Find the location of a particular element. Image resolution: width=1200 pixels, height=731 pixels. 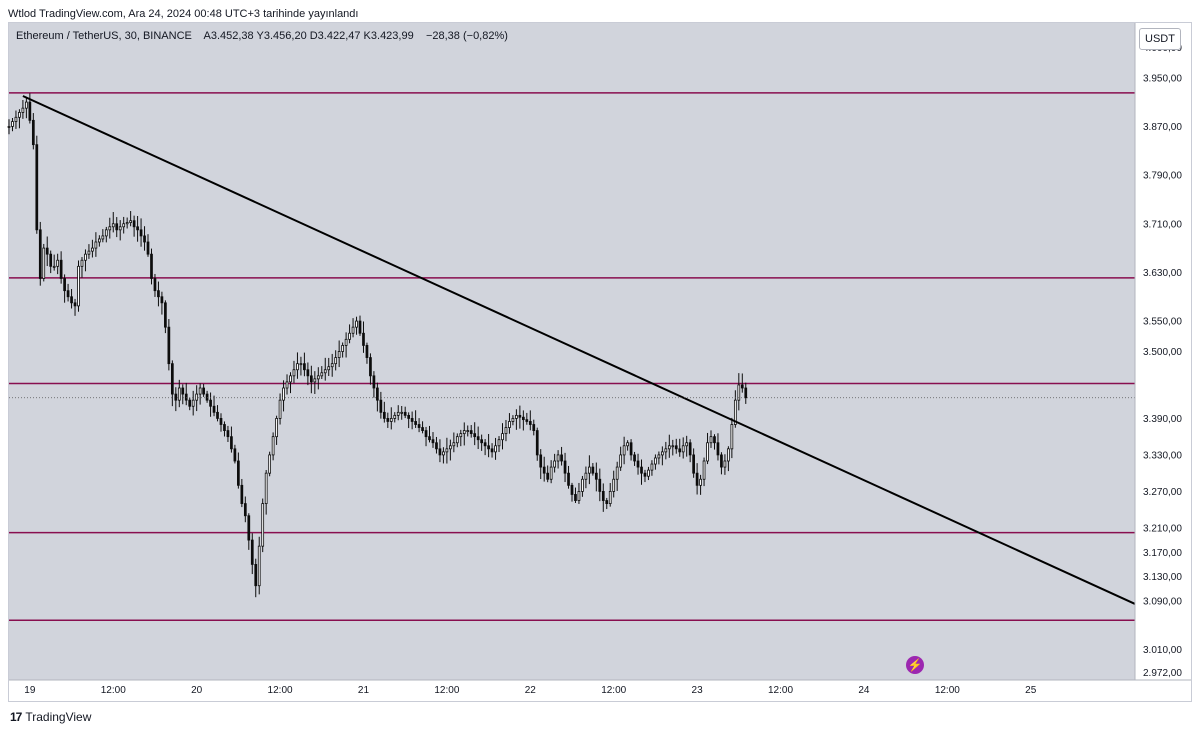

y-tick-label: 3.950,00 is located at coordinates (1162, 78).